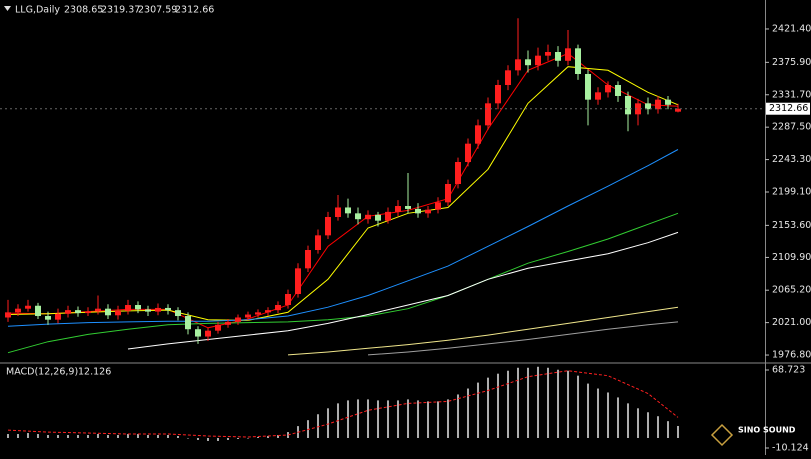 The image size is (811, 459). Describe the element at coordinates (791, 322) in the screenshot. I see `y-tick-label: 2021.00` at that location.